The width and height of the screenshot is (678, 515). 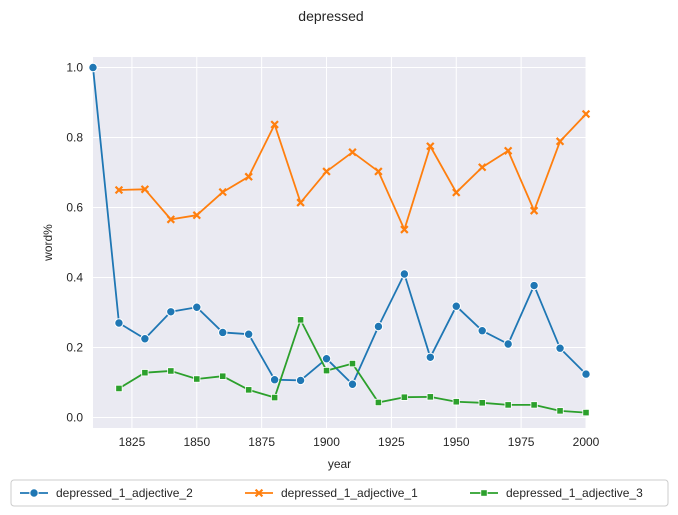 What do you see at coordinates (521, 442) in the screenshot?
I see `x-tick-label: 1975` at bounding box center [521, 442].